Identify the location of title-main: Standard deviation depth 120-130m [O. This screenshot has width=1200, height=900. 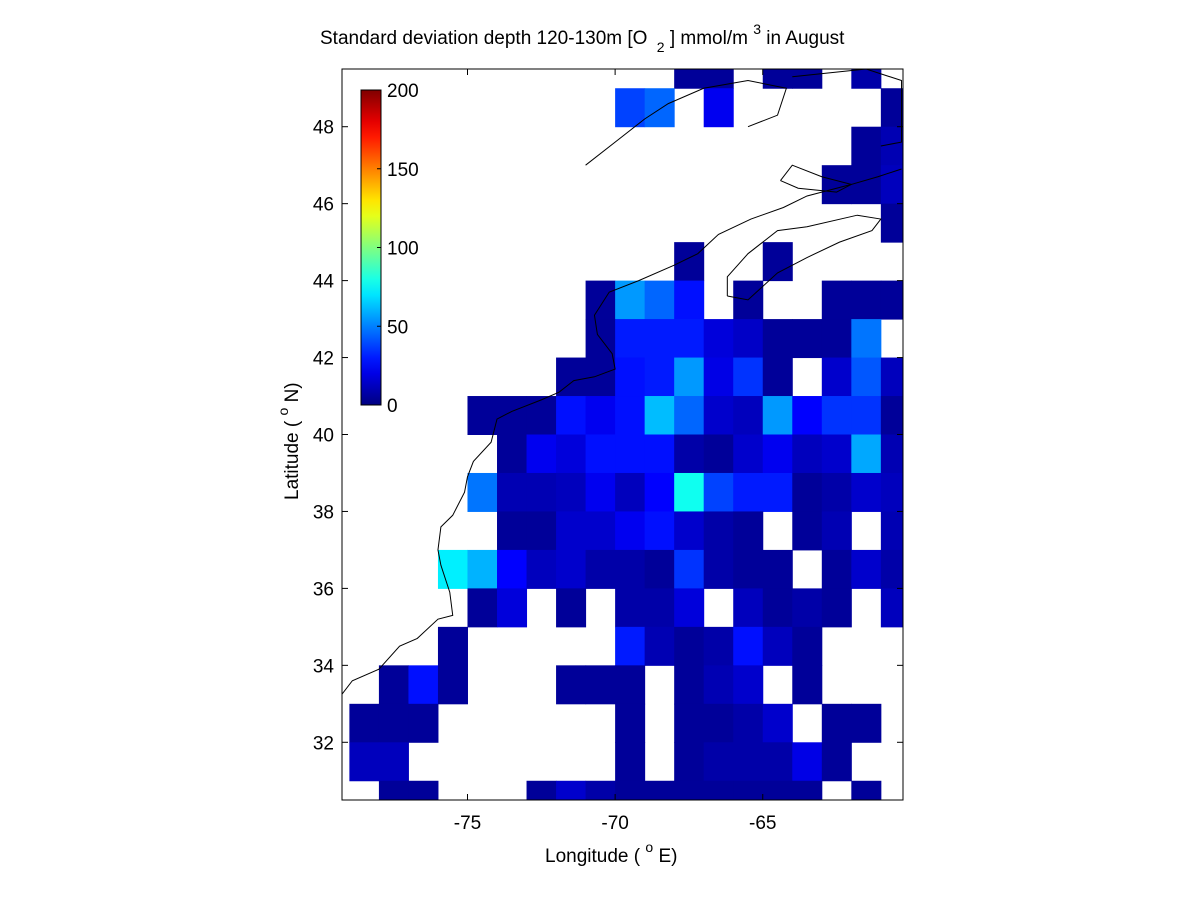
(483, 38).